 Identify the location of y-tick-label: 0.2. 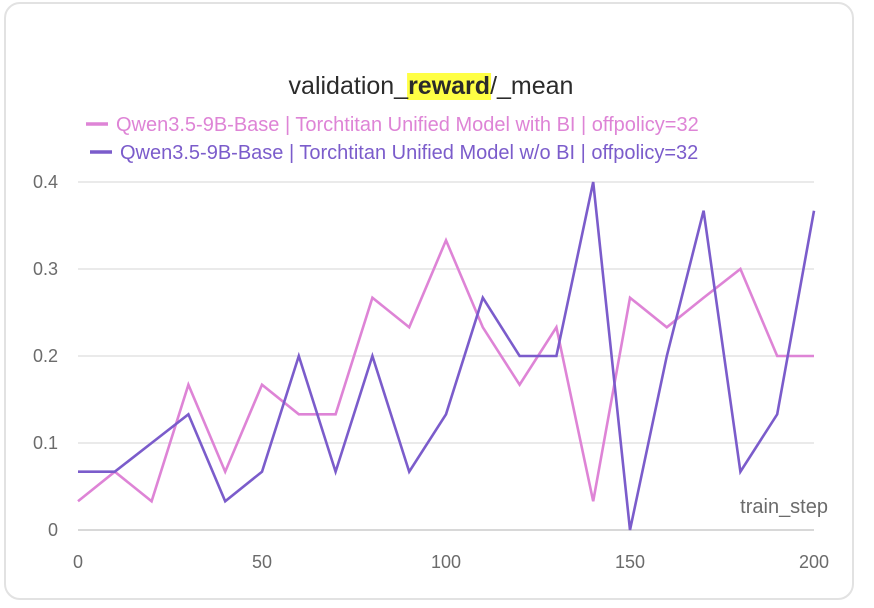
(45, 356).